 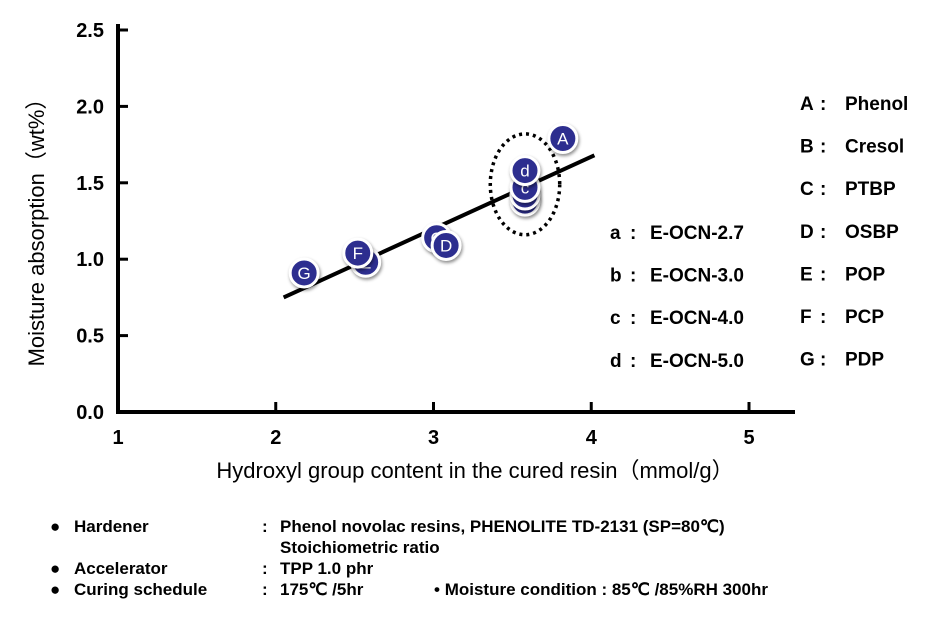 I want to click on highlight-ellipse, so click(x=525, y=184).